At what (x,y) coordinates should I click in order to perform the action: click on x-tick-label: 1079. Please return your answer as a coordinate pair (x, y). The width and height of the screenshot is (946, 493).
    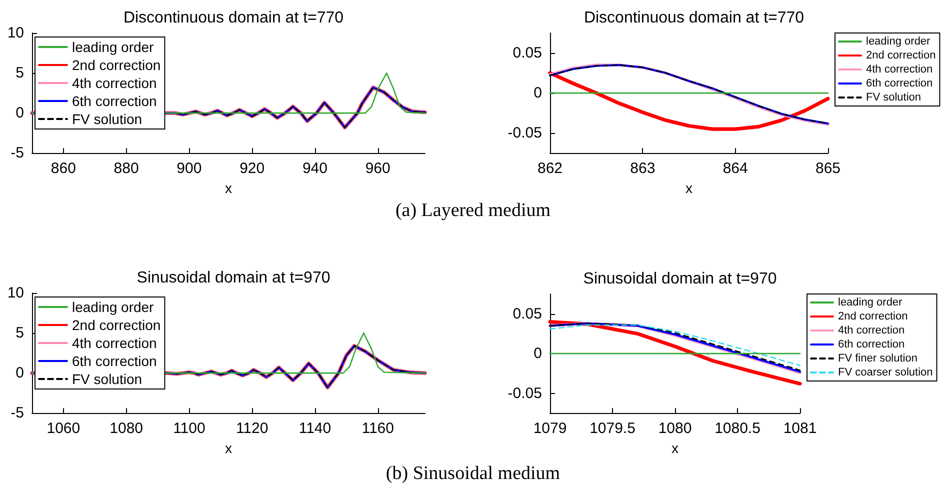
    Looking at the image, I should click on (550, 429).